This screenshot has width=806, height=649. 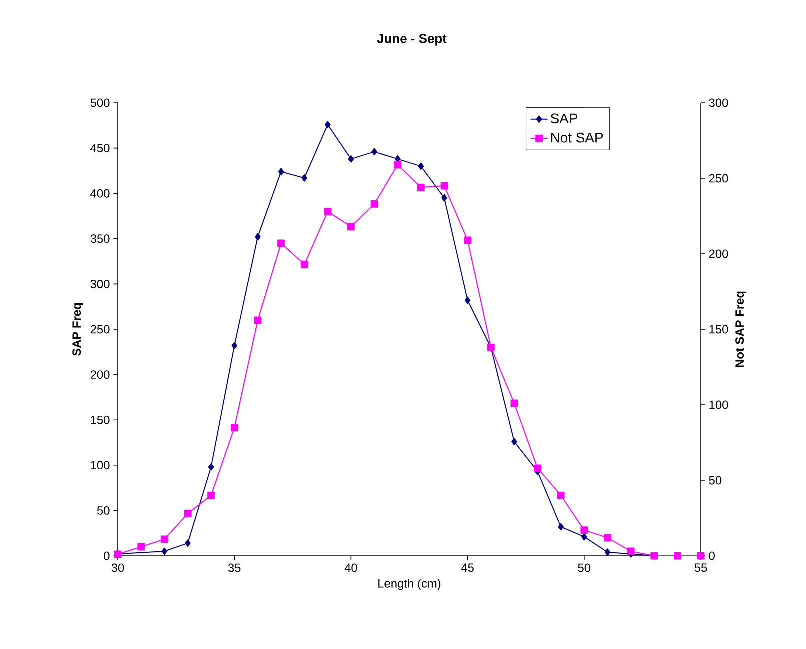 What do you see at coordinates (412, 40) in the screenshot?
I see `chart-title: June - Sept` at bounding box center [412, 40].